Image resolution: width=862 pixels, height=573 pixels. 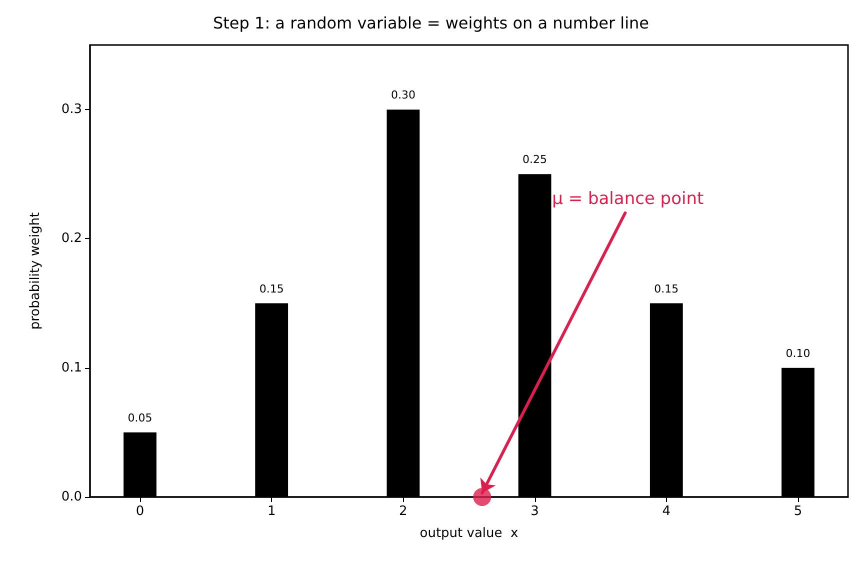 I want to click on x-tick-label: 1, so click(x=271, y=511).